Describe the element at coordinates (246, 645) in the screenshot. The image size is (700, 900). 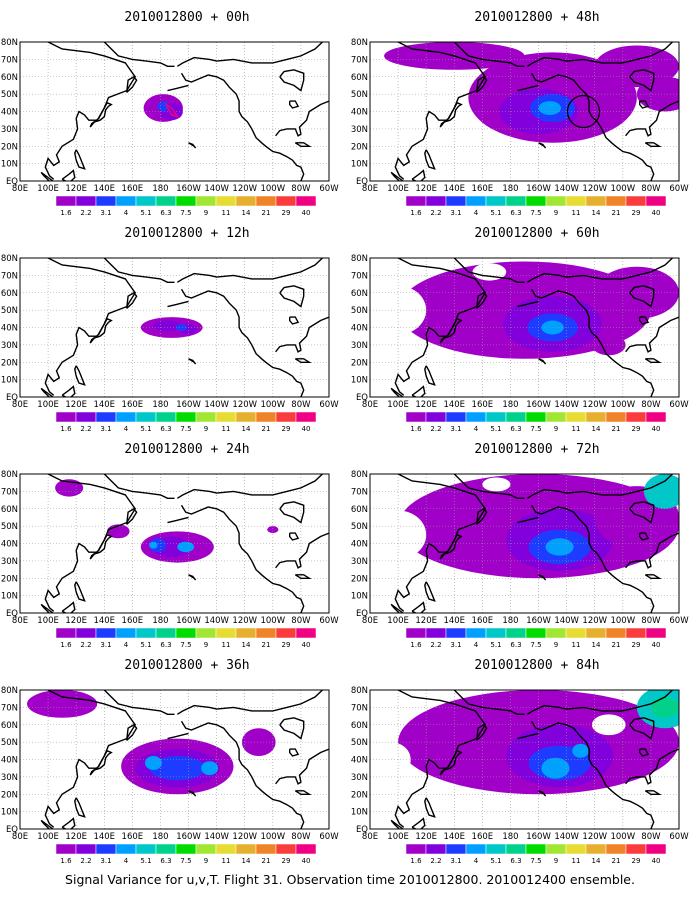
I see `colorbar-label: 14` at that location.